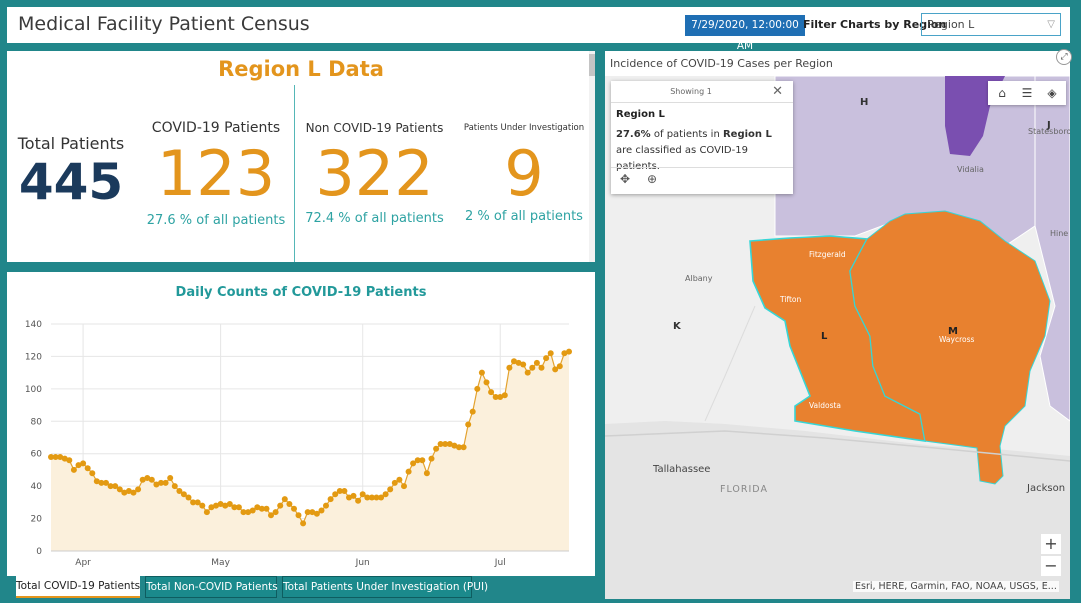 The image size is (1081, 603). Describe the element at coordinates (71, 143) in the screenshot. I see `total-patients-label: Total Patients` at that location.